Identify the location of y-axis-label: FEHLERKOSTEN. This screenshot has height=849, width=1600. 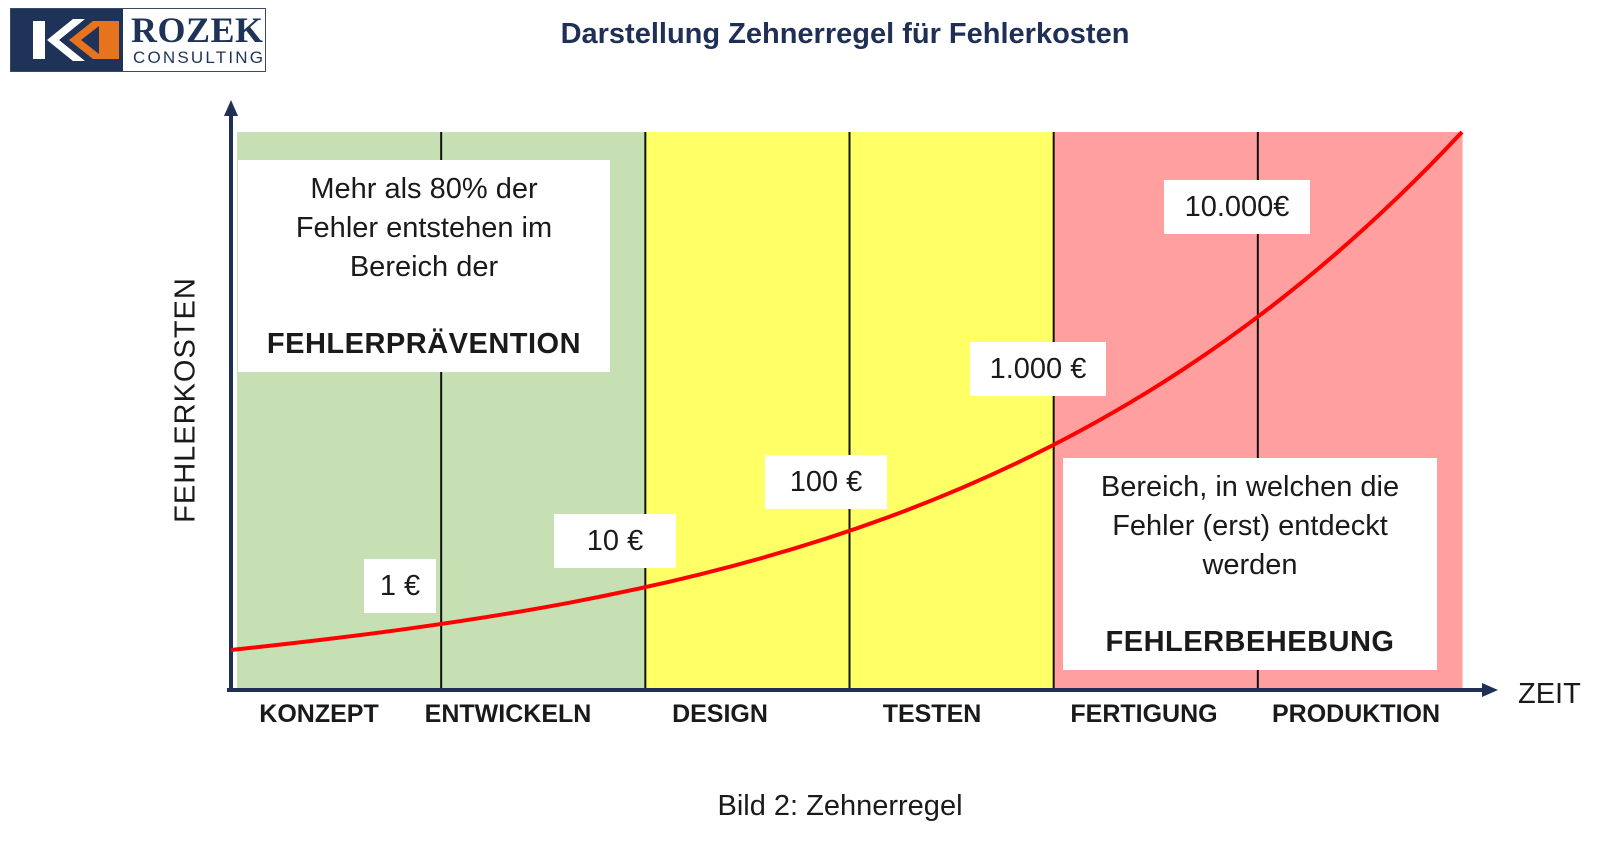
(185, 400).